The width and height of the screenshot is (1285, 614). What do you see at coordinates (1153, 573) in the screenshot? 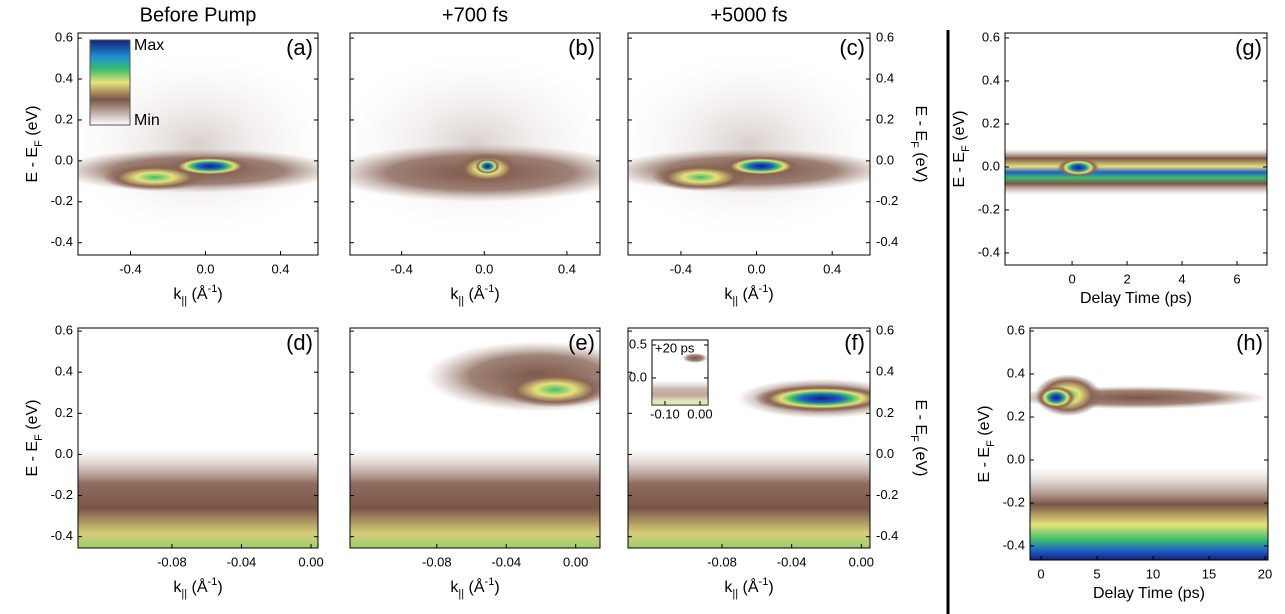
I see `x-tick-label: 10` at bounding box center [1153, 573].